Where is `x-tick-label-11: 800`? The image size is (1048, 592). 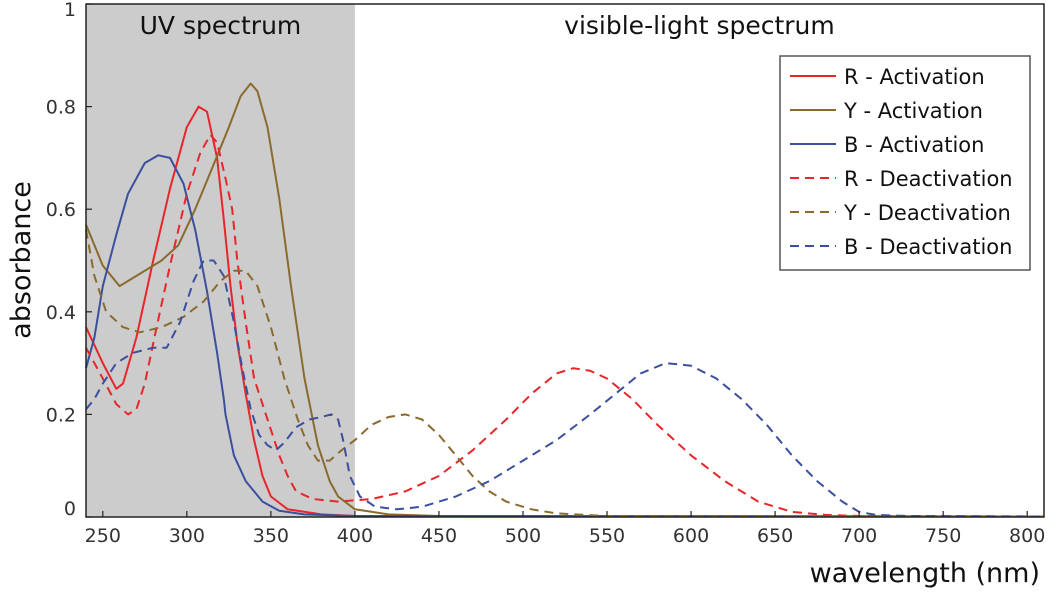
x-tick-label-11: 800 is located at coordinates (1027, 536).